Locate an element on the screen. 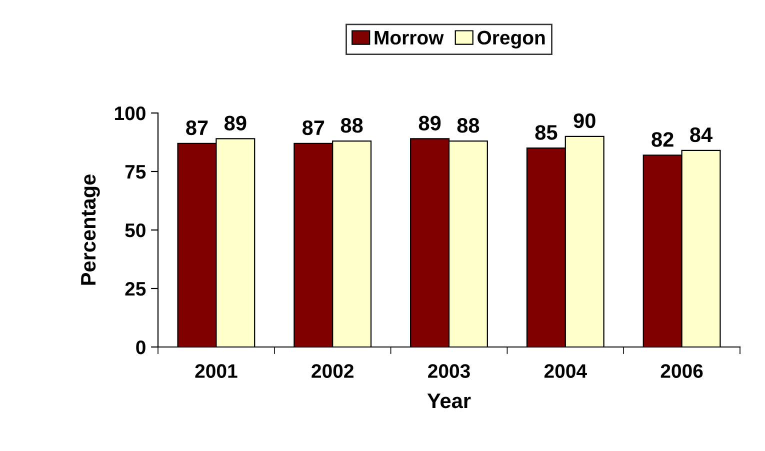  y-tick-label: 50 is located at coordinates (135, 230).